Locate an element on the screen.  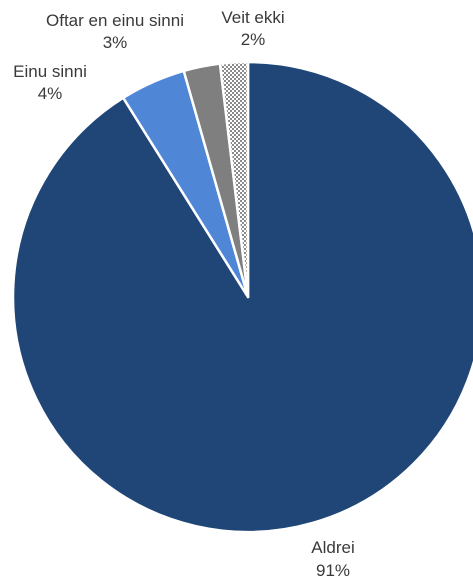
slice-label-aldrei-name: Aldrei is located at coordinates (332, 547).